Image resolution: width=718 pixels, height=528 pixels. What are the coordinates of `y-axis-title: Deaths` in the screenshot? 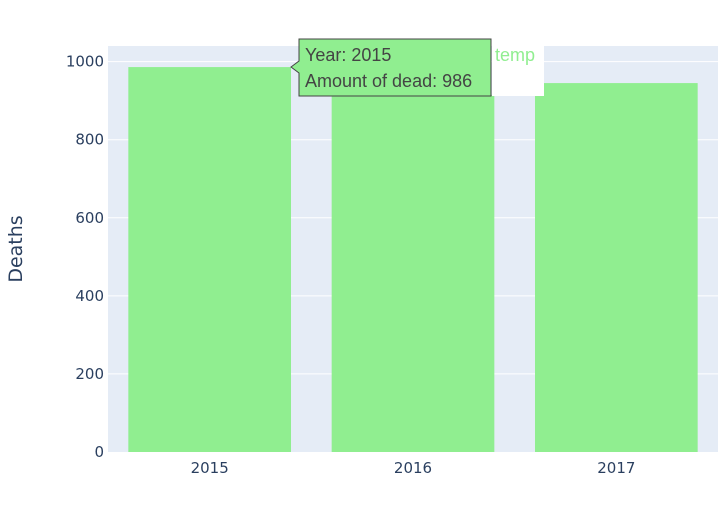 It's located at (16, 248).